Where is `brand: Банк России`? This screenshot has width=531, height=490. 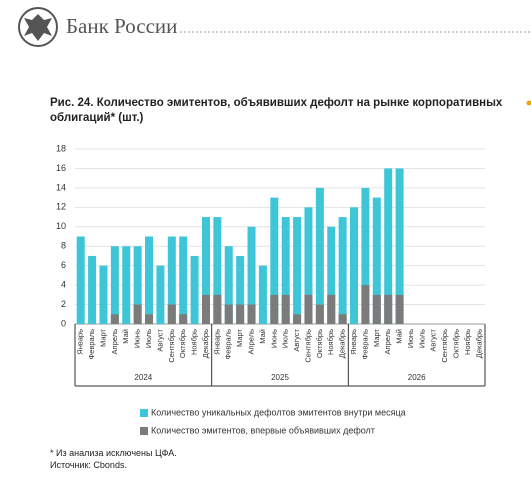 brand: Банк России is located at coordinates (122, 26).